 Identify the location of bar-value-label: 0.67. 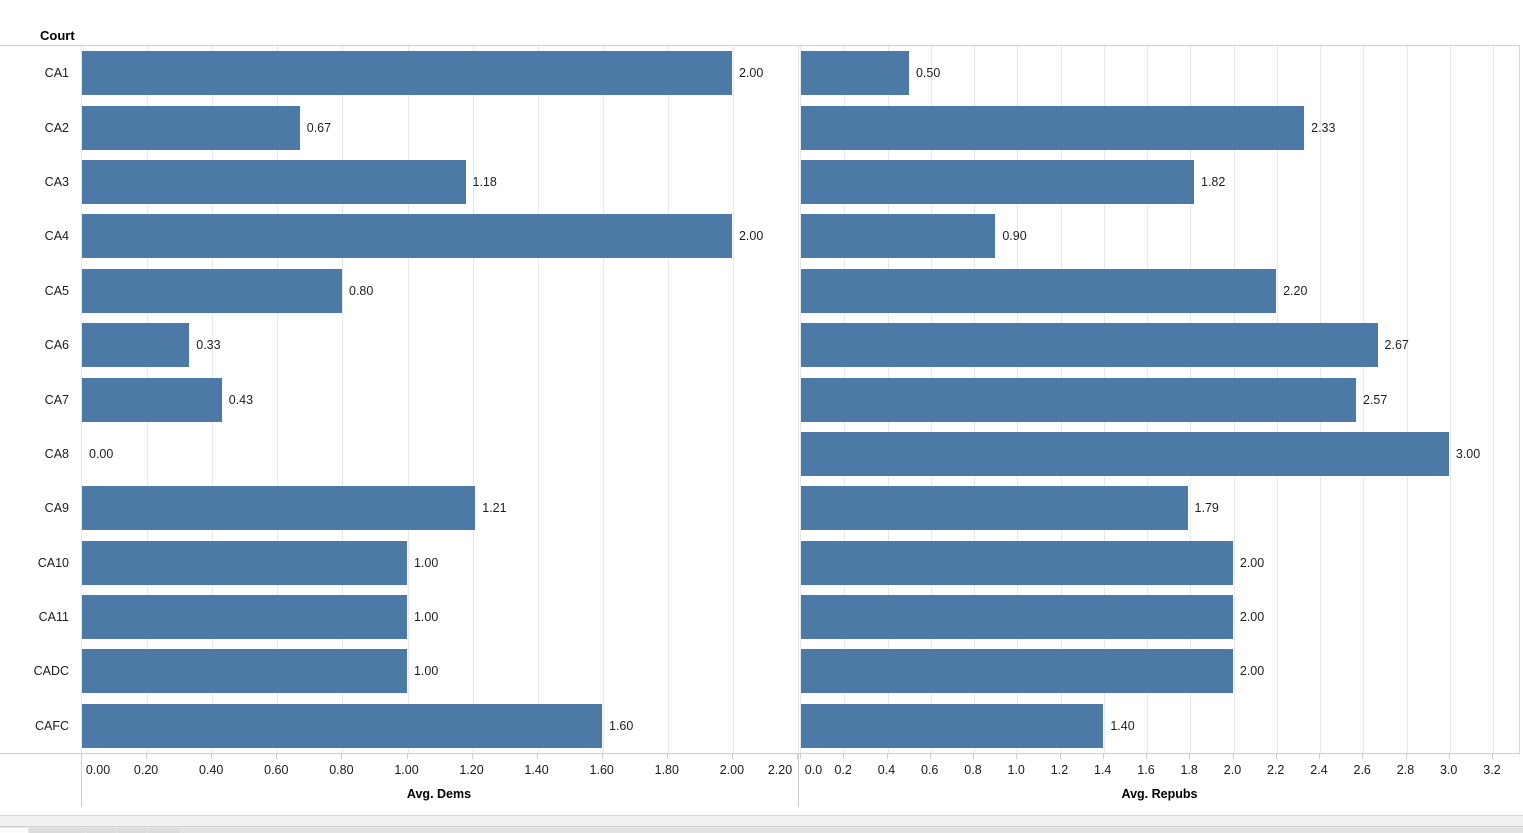
(319, 127).